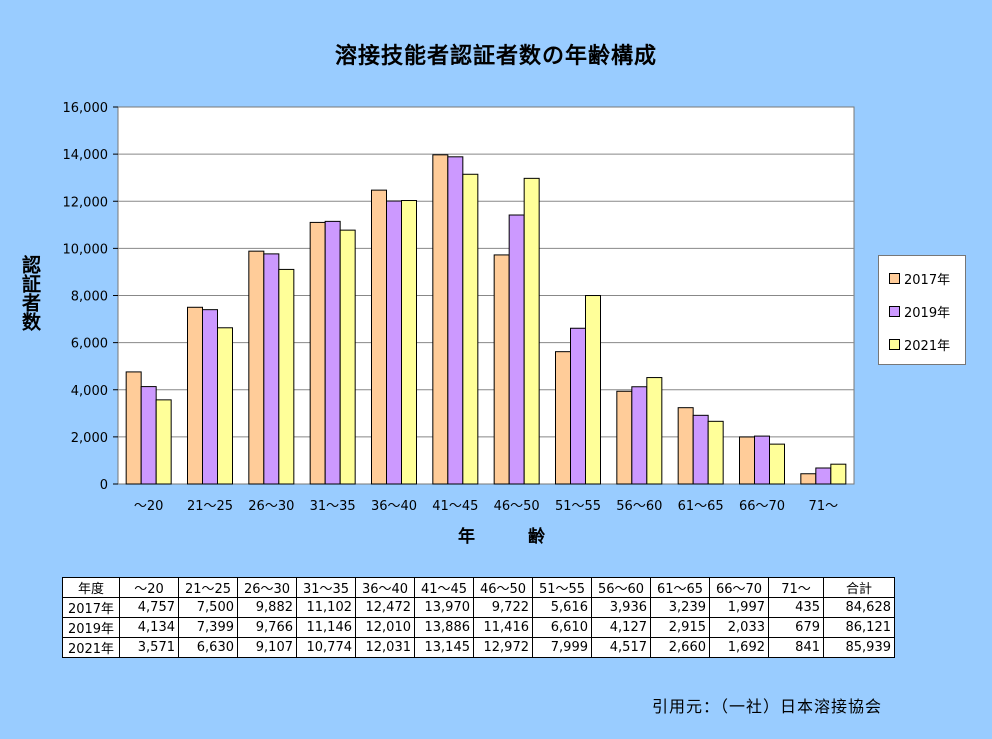 This screenshot has height=739, width=992. Describe the element at coordinates (562, 587) in the screenshot. I see `table-header-cell: 51～55` at that location.